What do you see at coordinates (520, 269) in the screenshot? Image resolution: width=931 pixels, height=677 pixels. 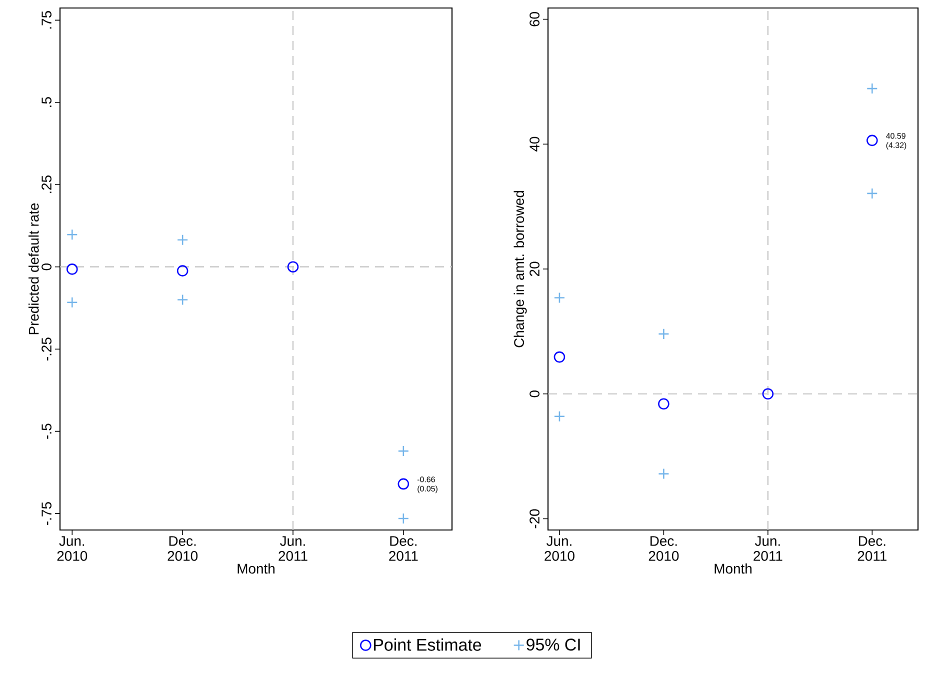 I see `y-axis-title: Change in amt. borrowed` at bounding box center [520, 269].